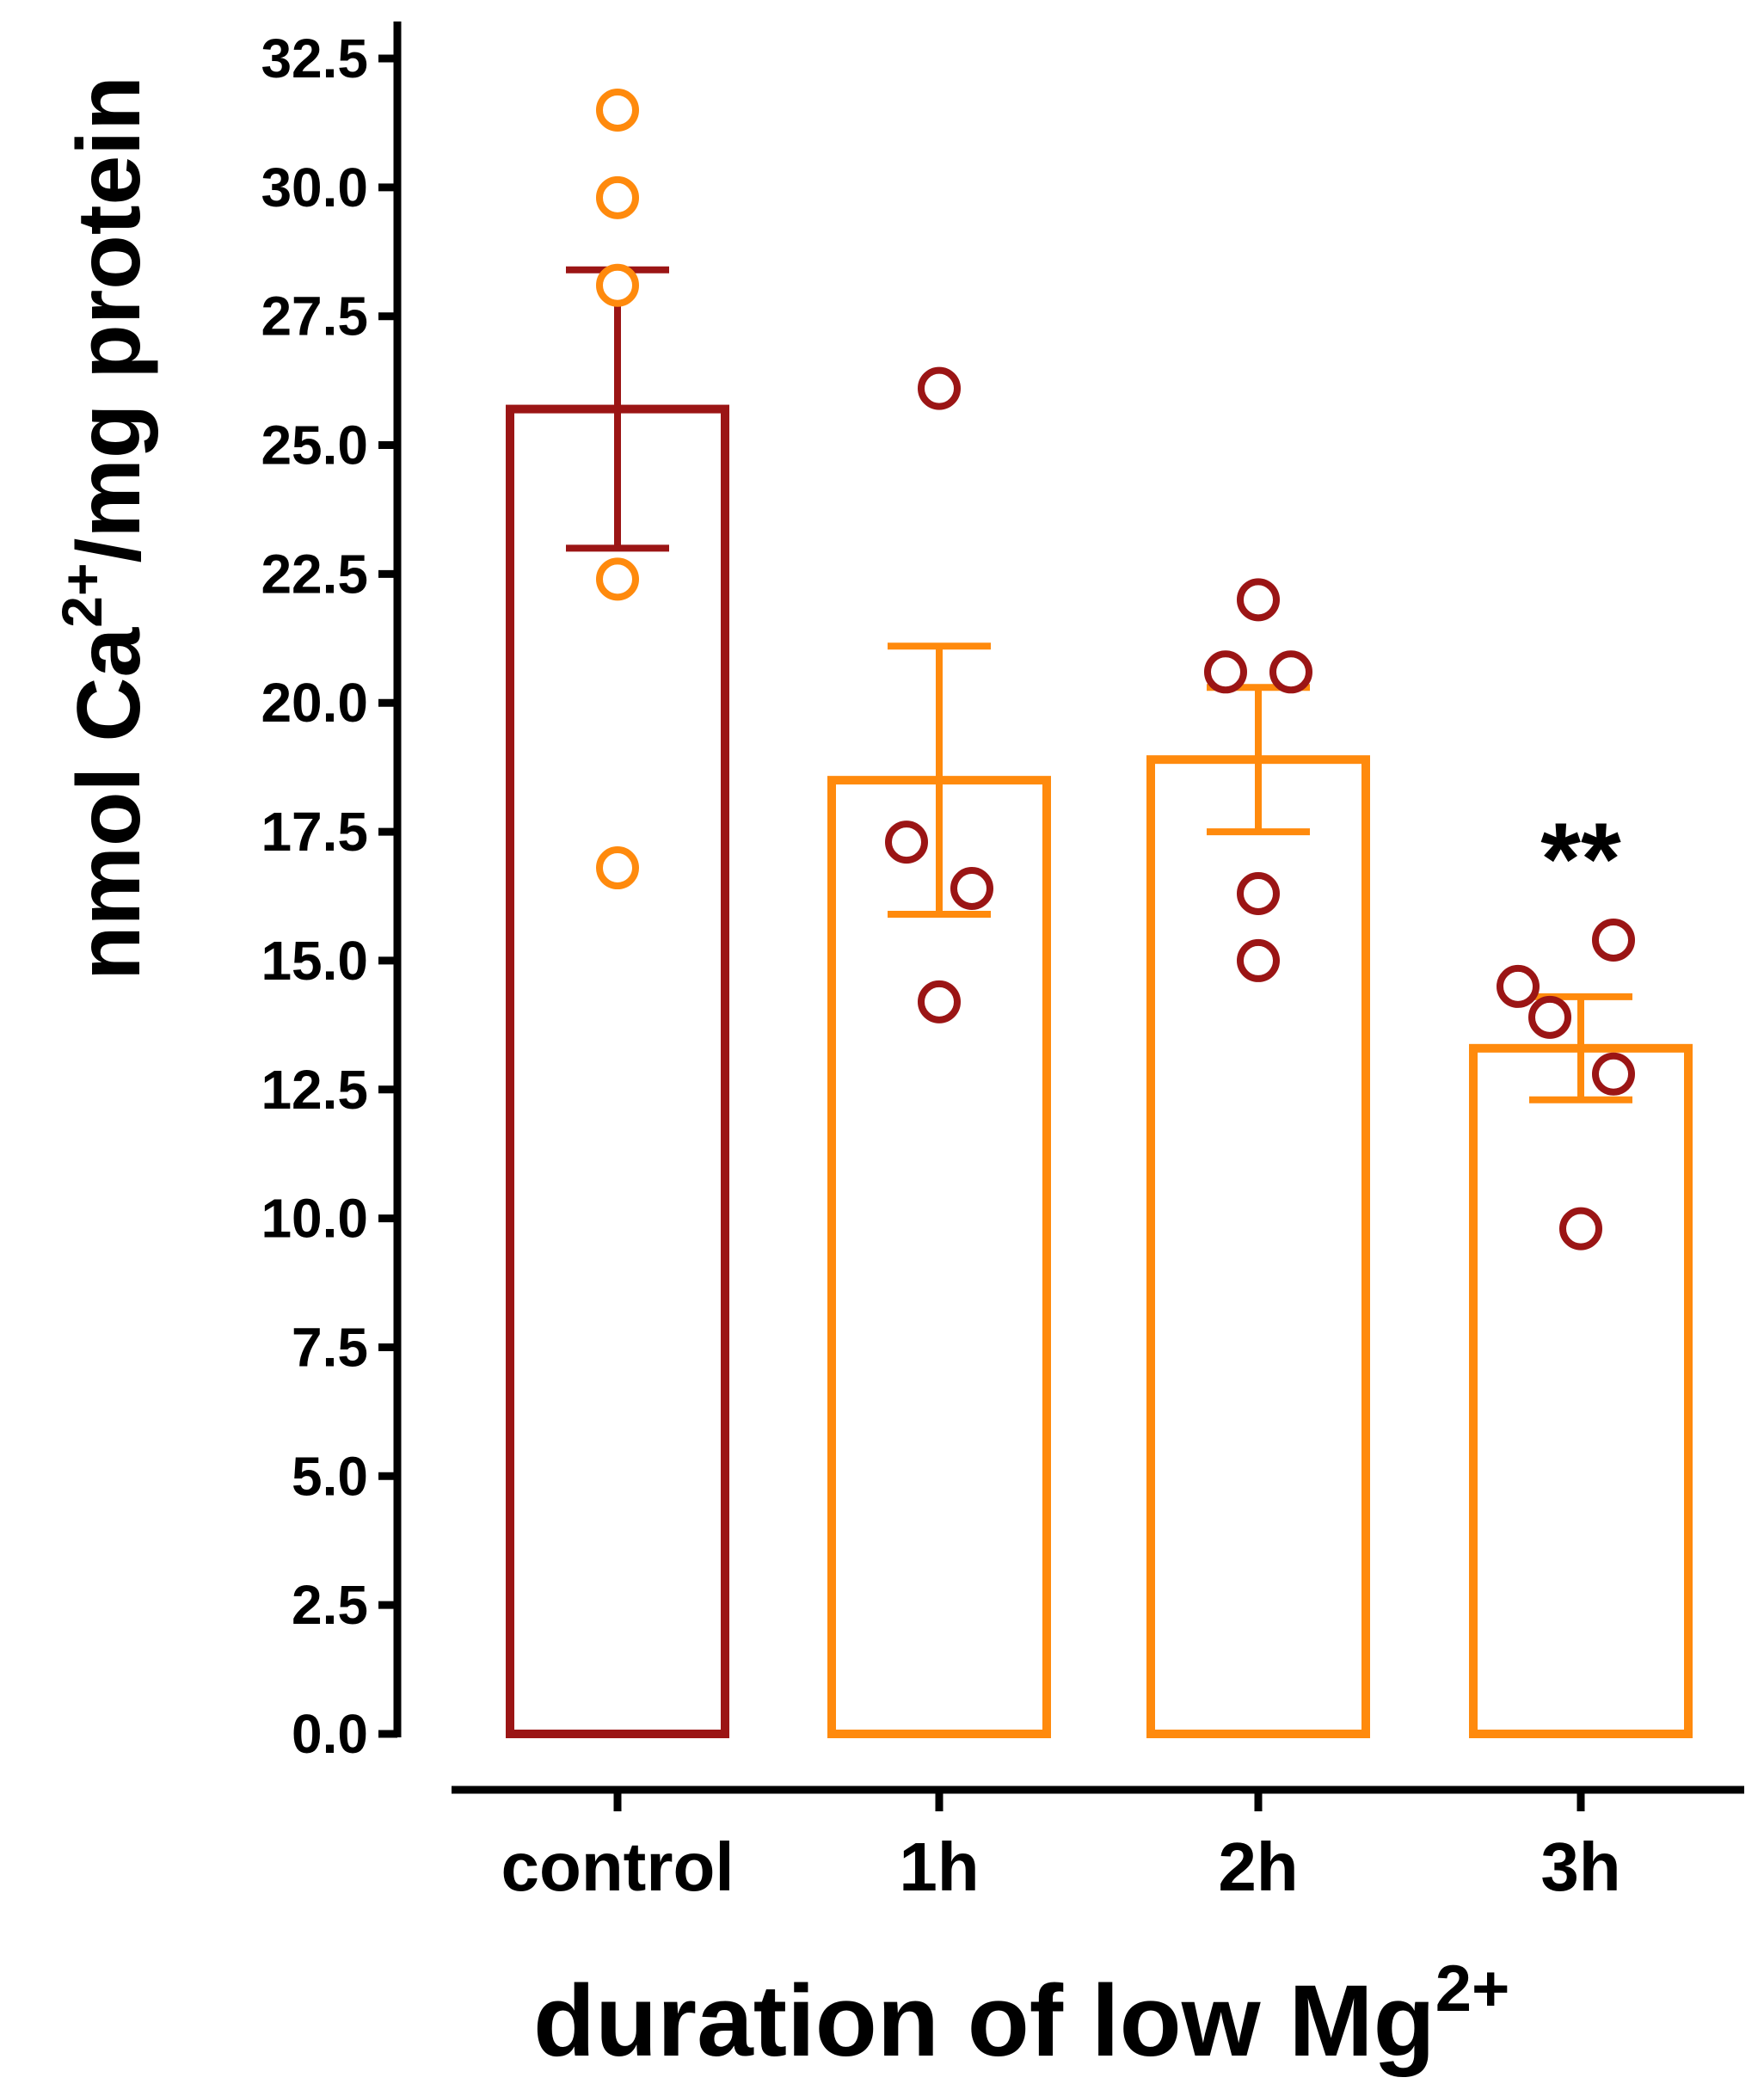  Describe the element at coordinates (315, 187) in the screenshot. I see `y-tick-label: 30.0` at that location.